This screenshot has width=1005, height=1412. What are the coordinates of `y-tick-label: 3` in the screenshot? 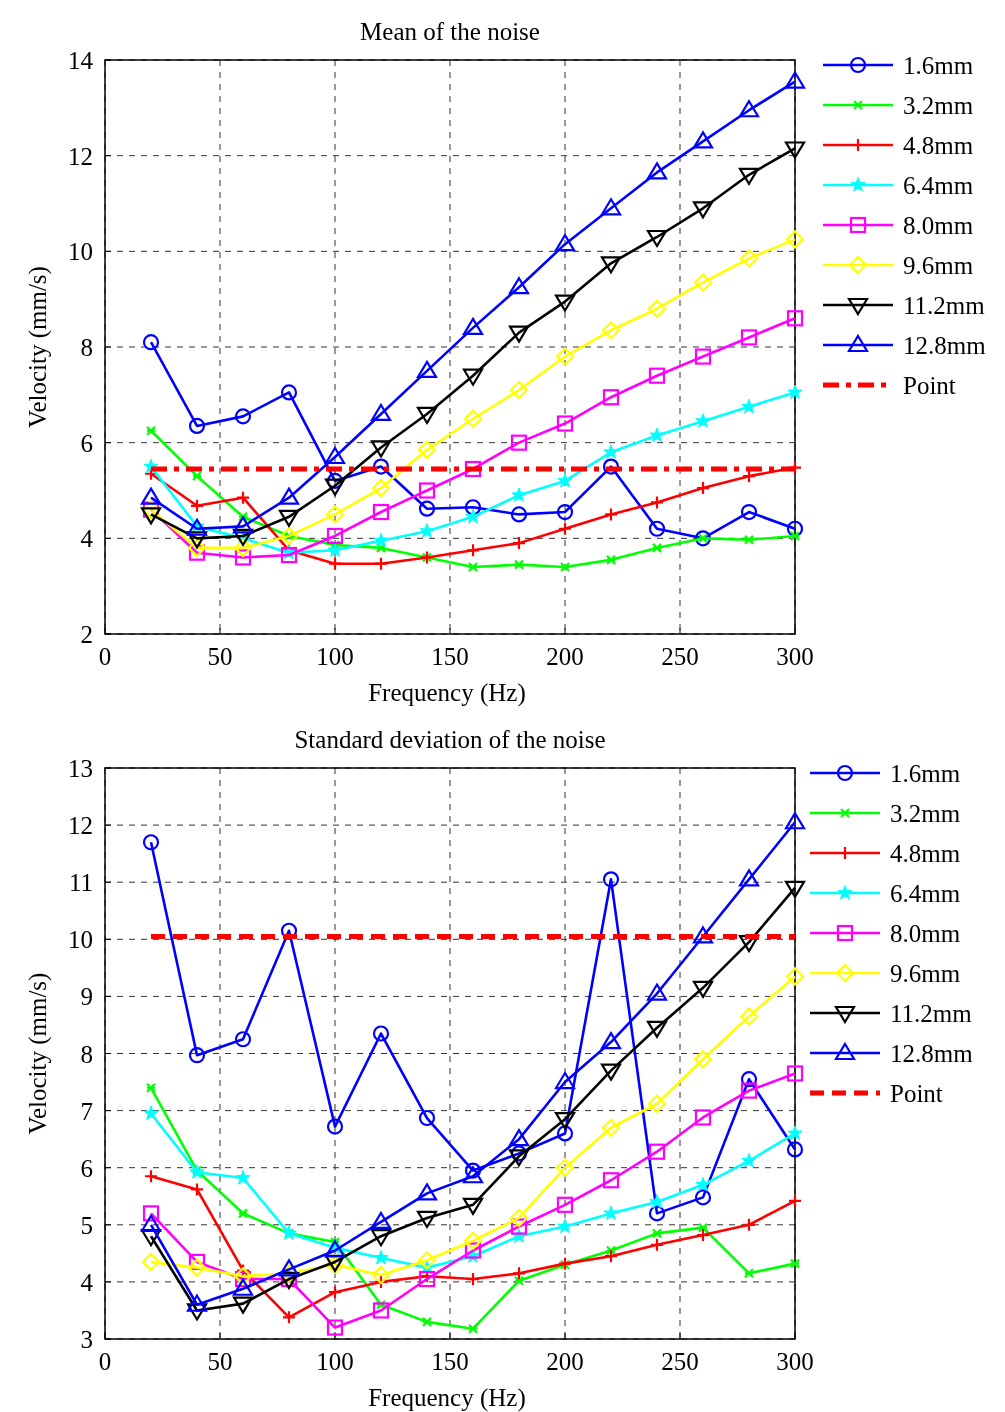 It's located at (86, 1339).